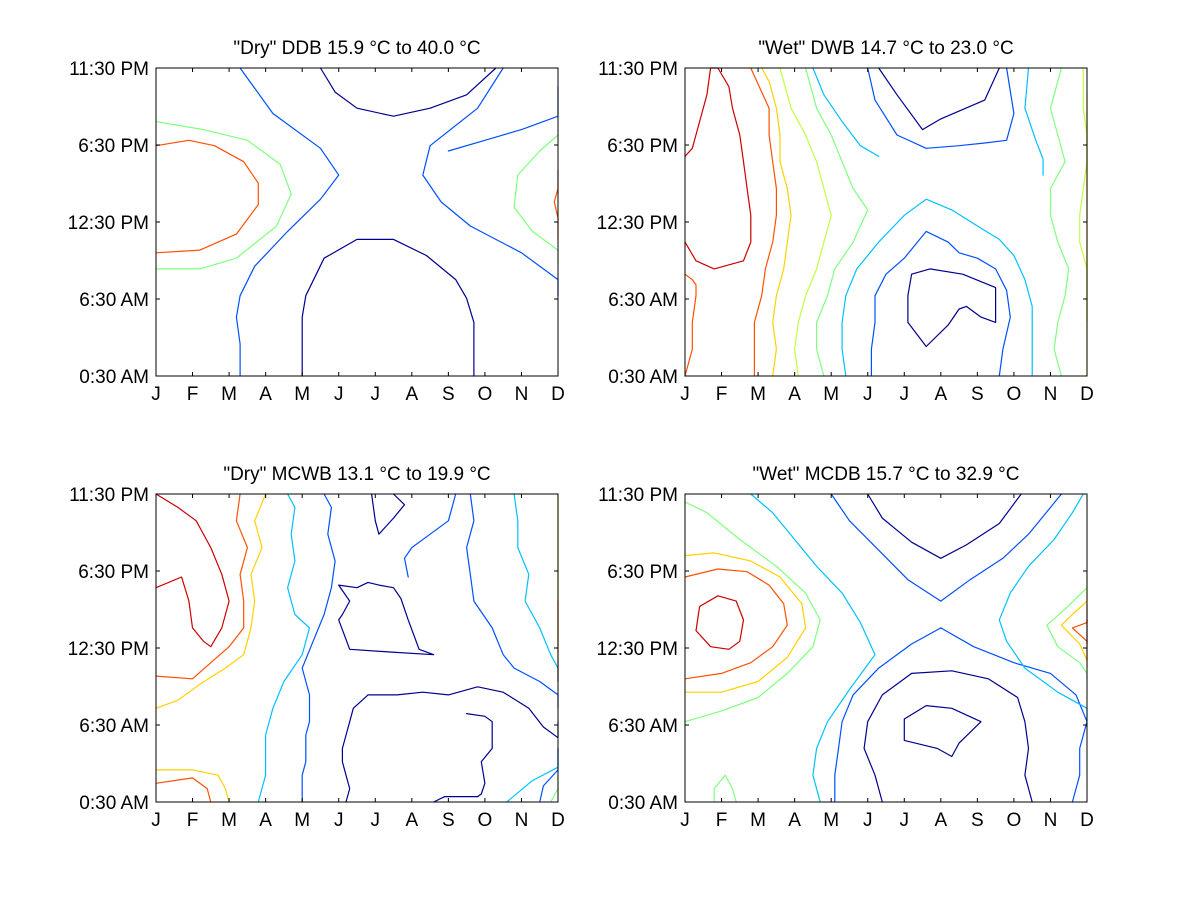 This screenshot has height=901, width=1201. Describe the element at coordinates (356, 48) in the screenshot. I see `chart-title: "Dry" DDB 15.9 °C to 40.0 °C` at that location.